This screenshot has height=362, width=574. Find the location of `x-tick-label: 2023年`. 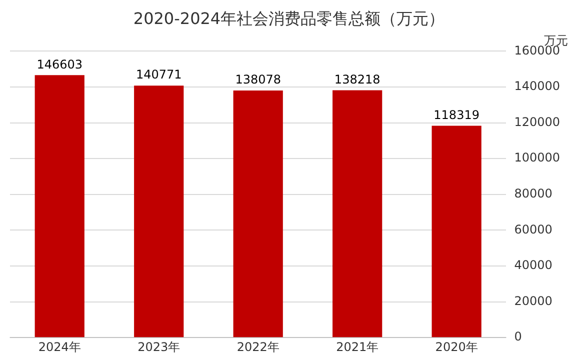

x-tick-label: 2023年 is located at coordinates (159, 347).